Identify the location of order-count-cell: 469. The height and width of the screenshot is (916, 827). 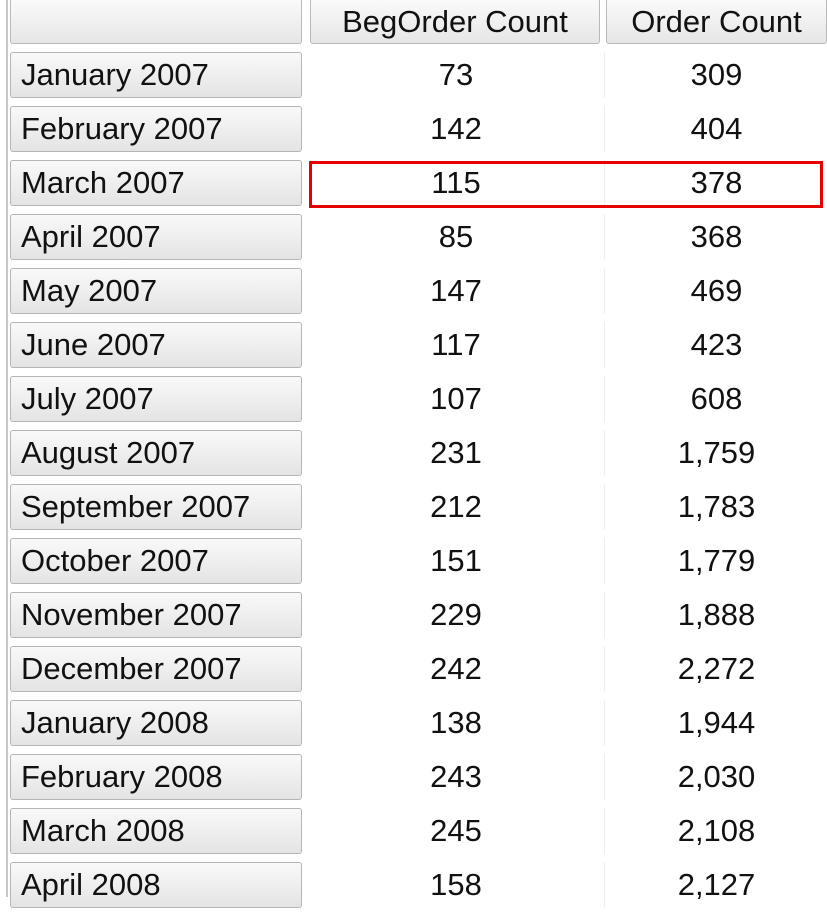
(716, 290).